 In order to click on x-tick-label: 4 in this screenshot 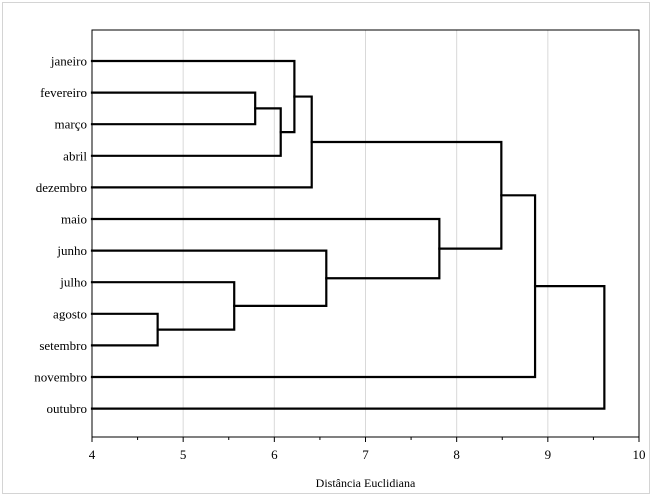, I will do `click(92, 454)`.